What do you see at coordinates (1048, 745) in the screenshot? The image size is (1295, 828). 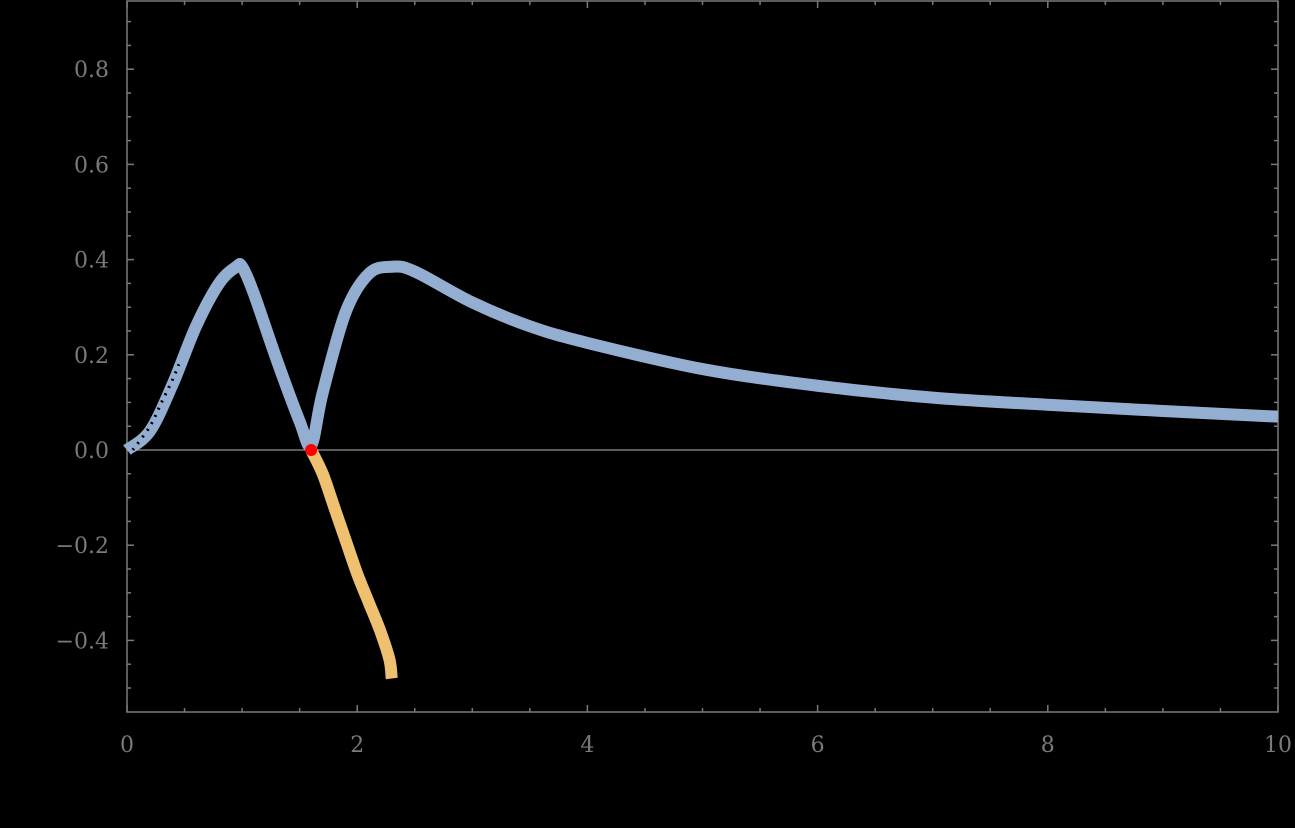 I see `x-tick-label: 8` at bounding box center [1048, 745].